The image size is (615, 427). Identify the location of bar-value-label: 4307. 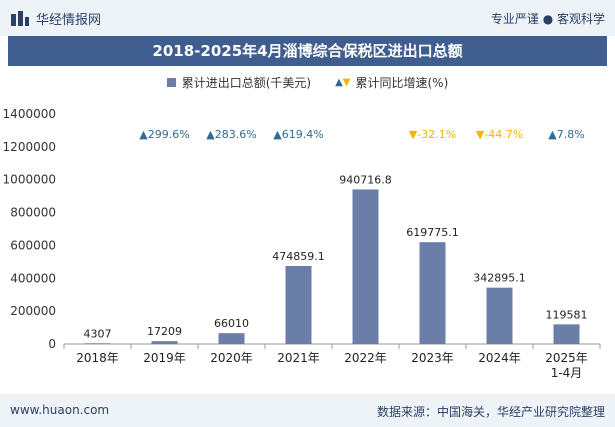
(98, 333).